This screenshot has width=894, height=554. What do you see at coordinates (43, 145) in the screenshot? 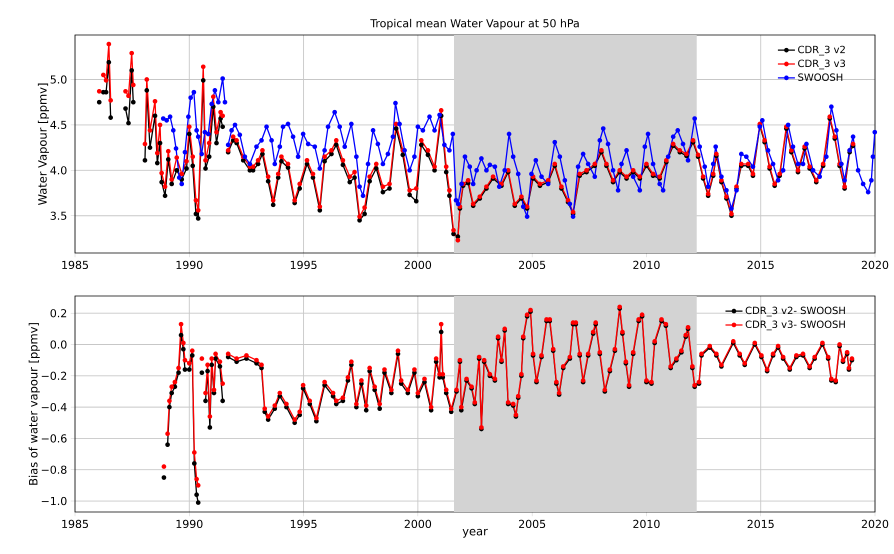
I see `y-axis-title: Water Vapour [ppmv]` at bounding box center [43, 145].